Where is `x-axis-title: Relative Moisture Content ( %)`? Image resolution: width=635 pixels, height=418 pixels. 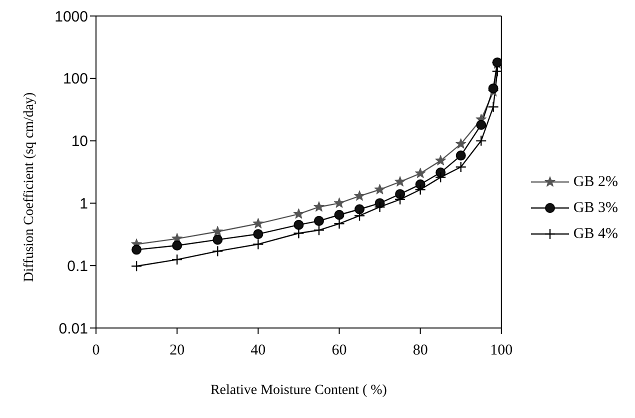
x-axis-title: Relative Moisture Content ( %) is located at coordinates (299, 390).